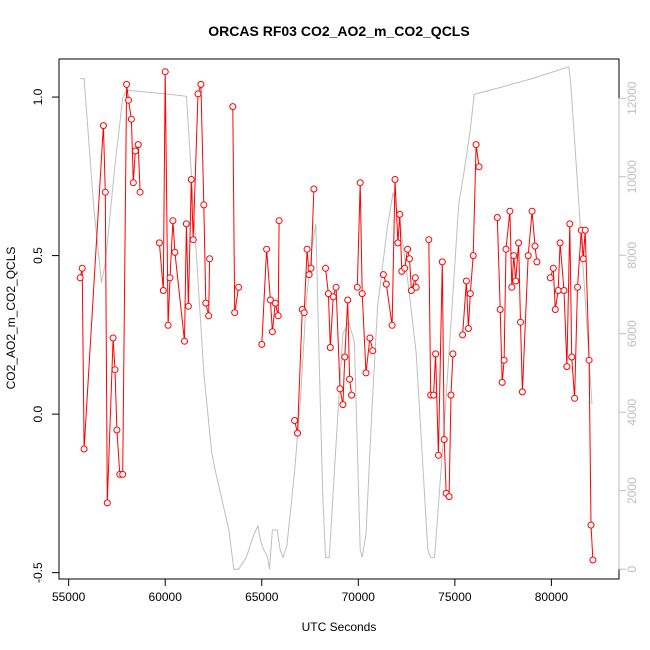 The image size is (650, 650). I want to click on right-y-tick-label: 4000, so click(632, 412).